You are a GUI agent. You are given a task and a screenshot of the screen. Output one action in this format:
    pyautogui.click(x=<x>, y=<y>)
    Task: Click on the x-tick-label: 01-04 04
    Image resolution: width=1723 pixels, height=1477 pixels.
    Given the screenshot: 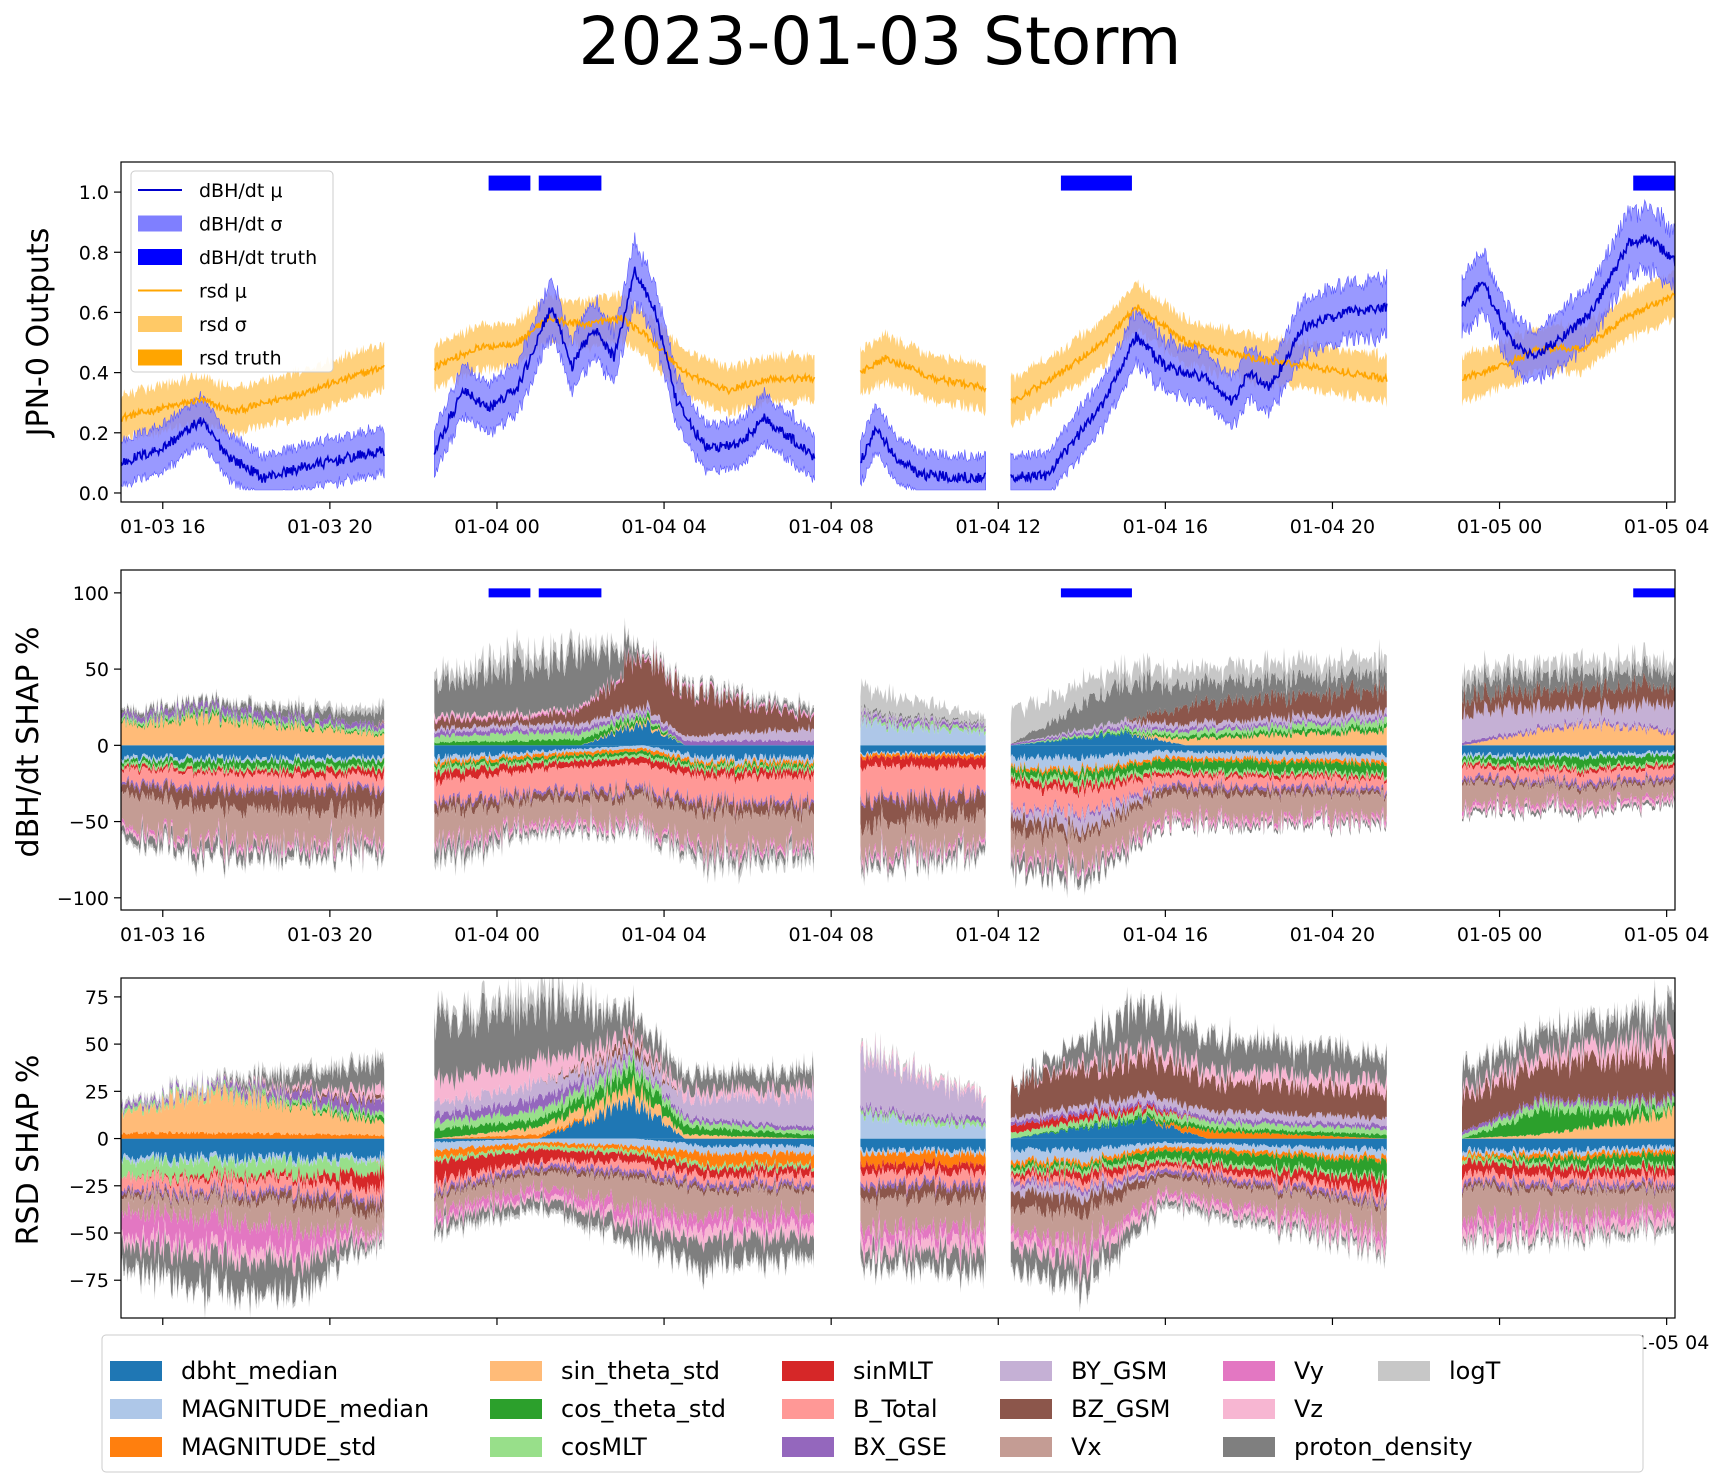 What is the action you would take?
    pyautogui.click(x=663, y=527)
    